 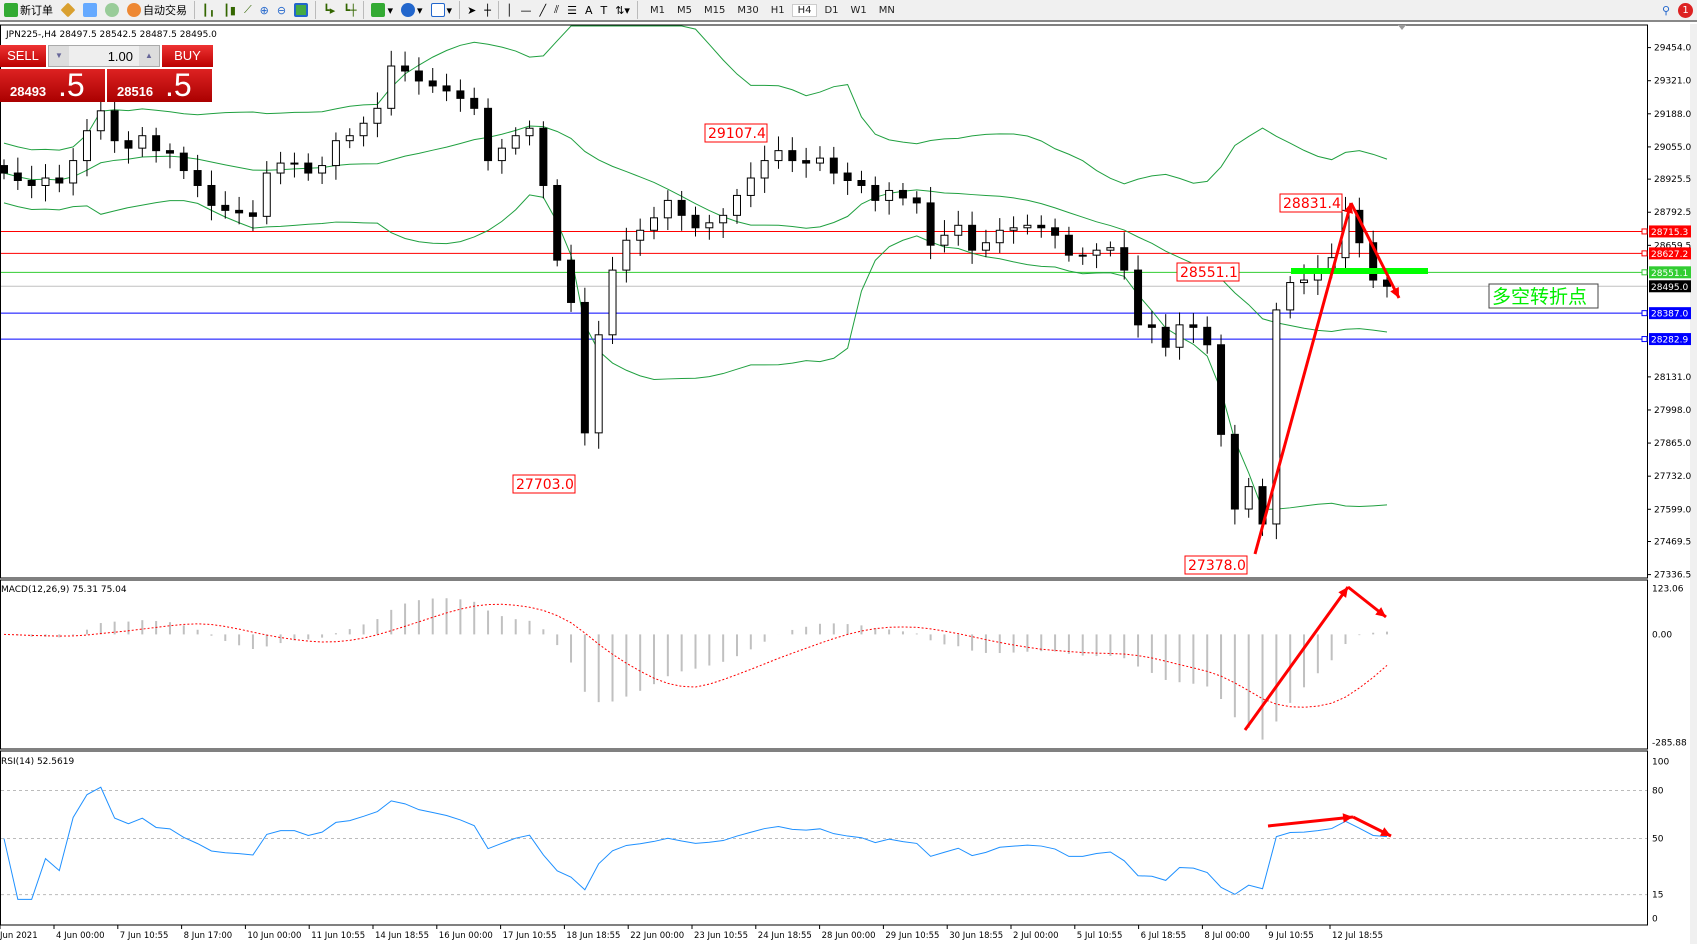 I want to click on timeframe-m30: M30, so click(x=748, y=10).